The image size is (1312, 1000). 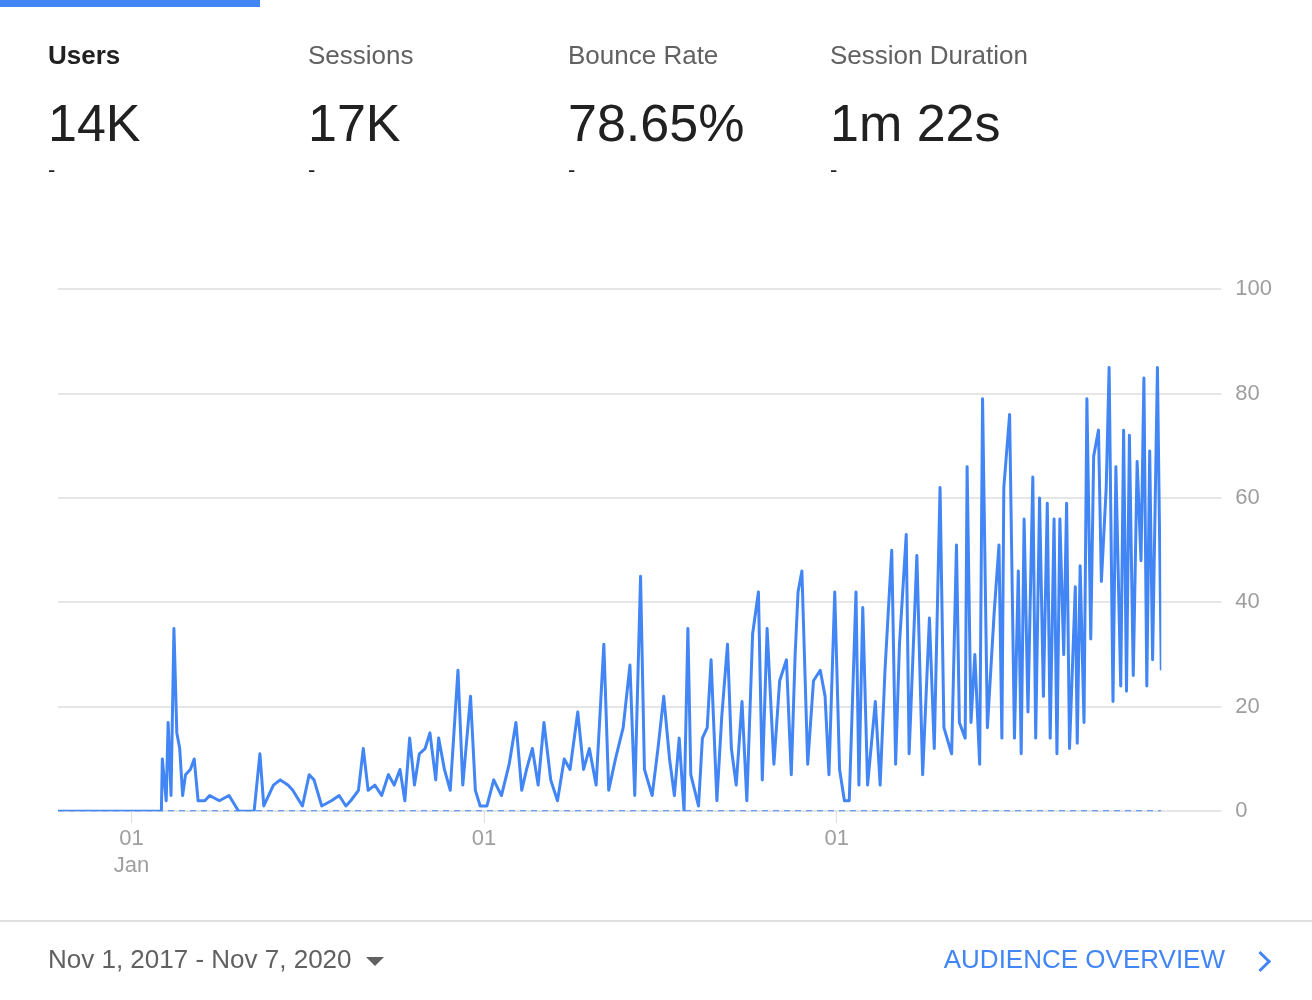 I want to click on x-tick-label: 01 Jan, so click(x=131, y=851).